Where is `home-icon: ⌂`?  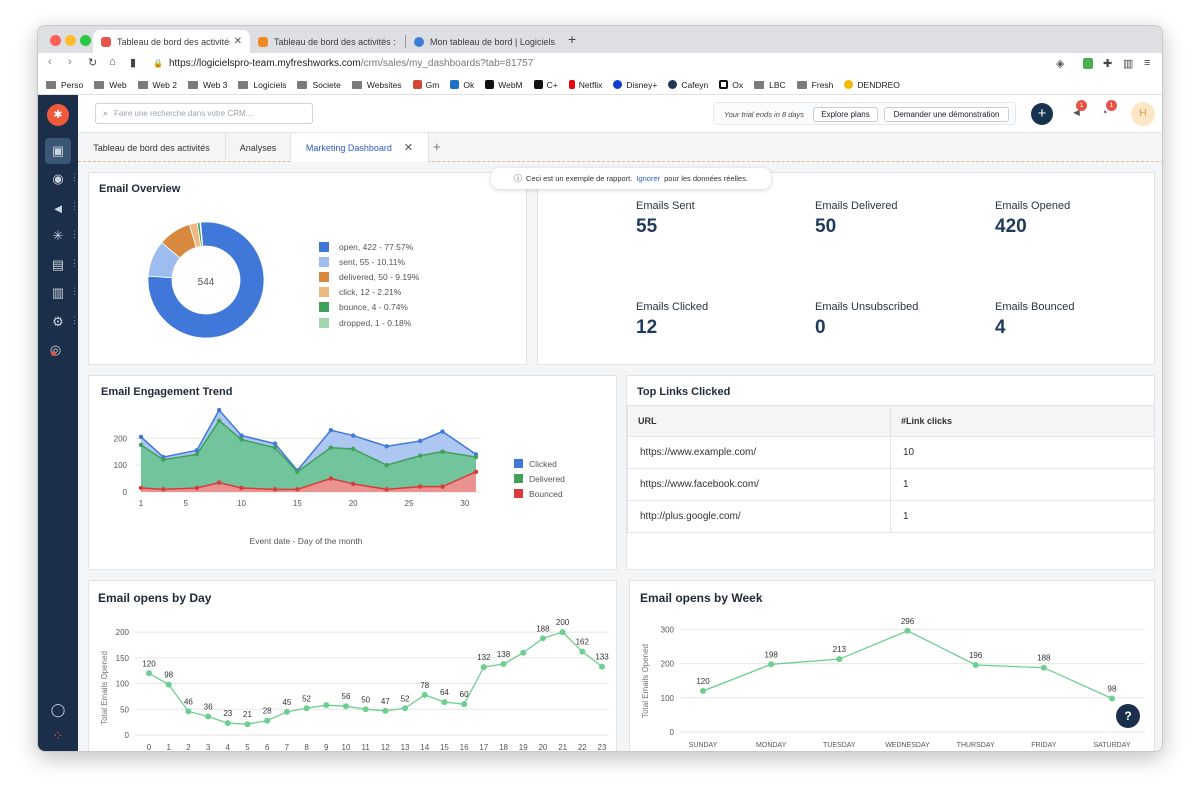
home-icon: ⌂ is located at coordinates (112, 62).